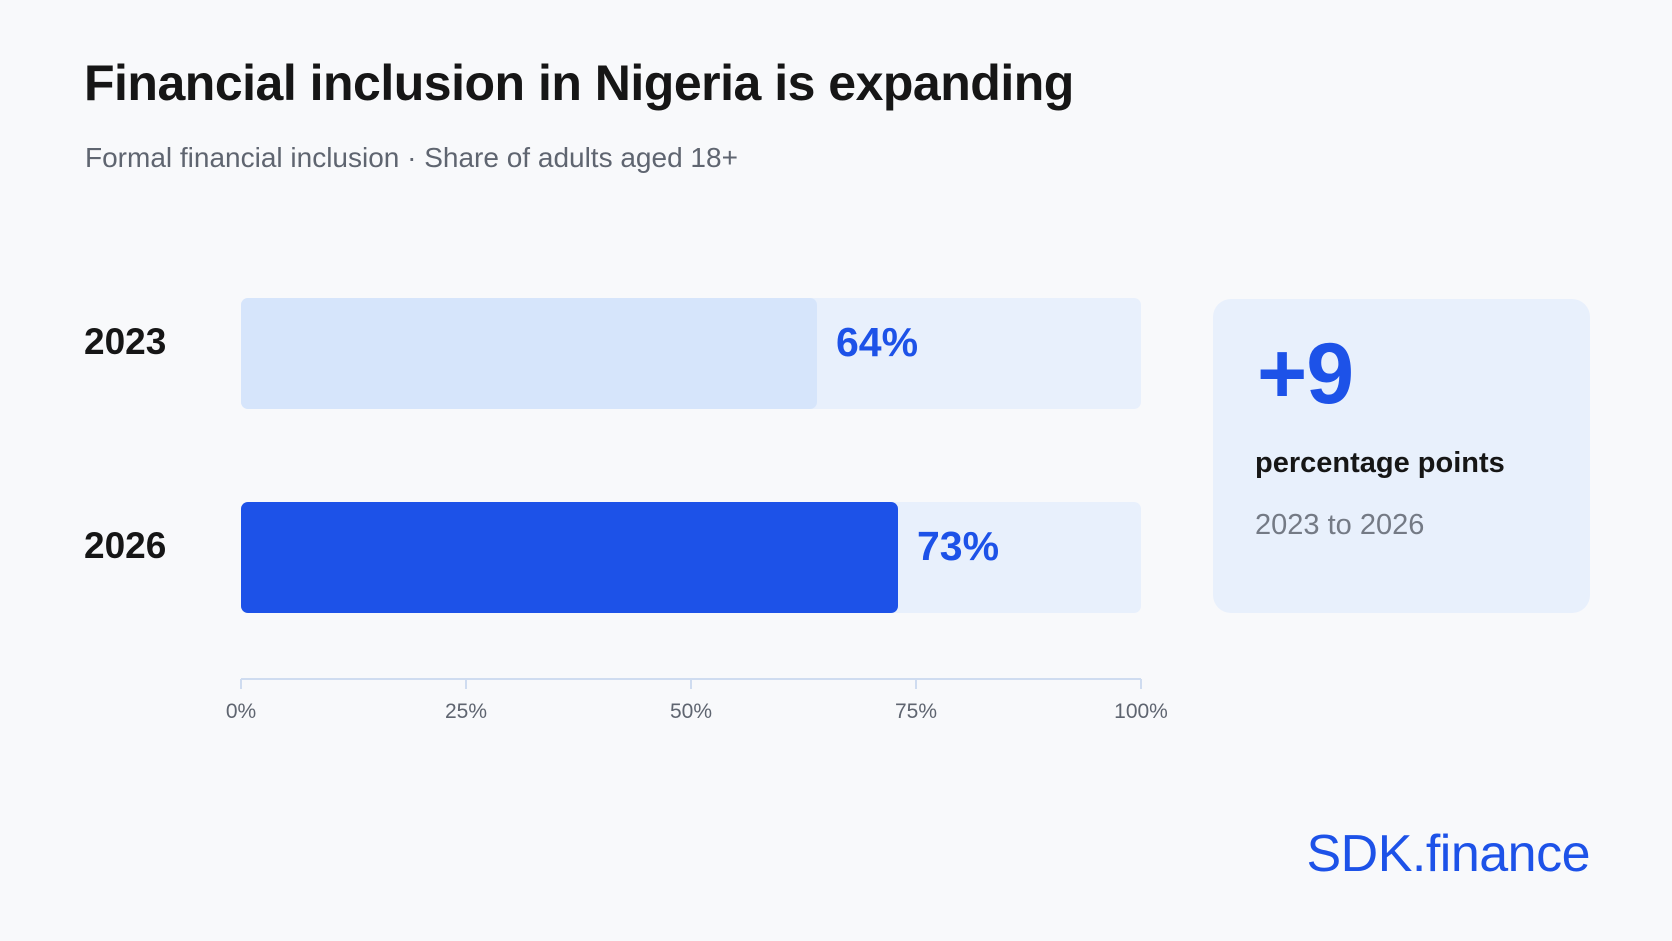 The width and height of the screenshot is (1672, 941). Describe the element at coordinates (466, 711) in the screenshot. I see `x-tick-label: 25%` at that location.